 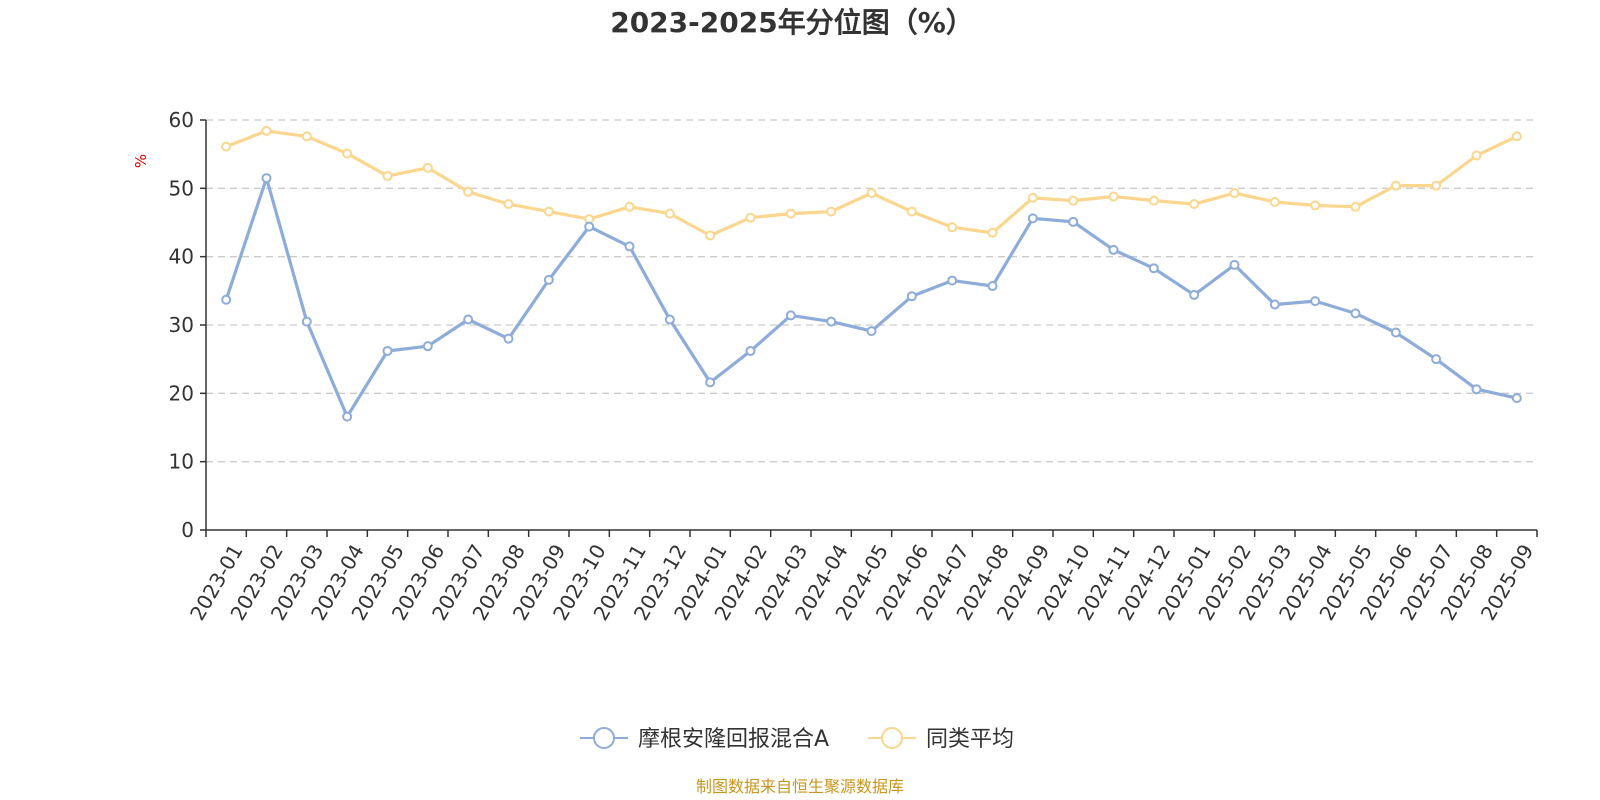 What do you see at coordinates (733, 739) in the screenshot?
I see `legend-series-1-label: 摩根安隆回报混合A` at bounding box center [733, 739].